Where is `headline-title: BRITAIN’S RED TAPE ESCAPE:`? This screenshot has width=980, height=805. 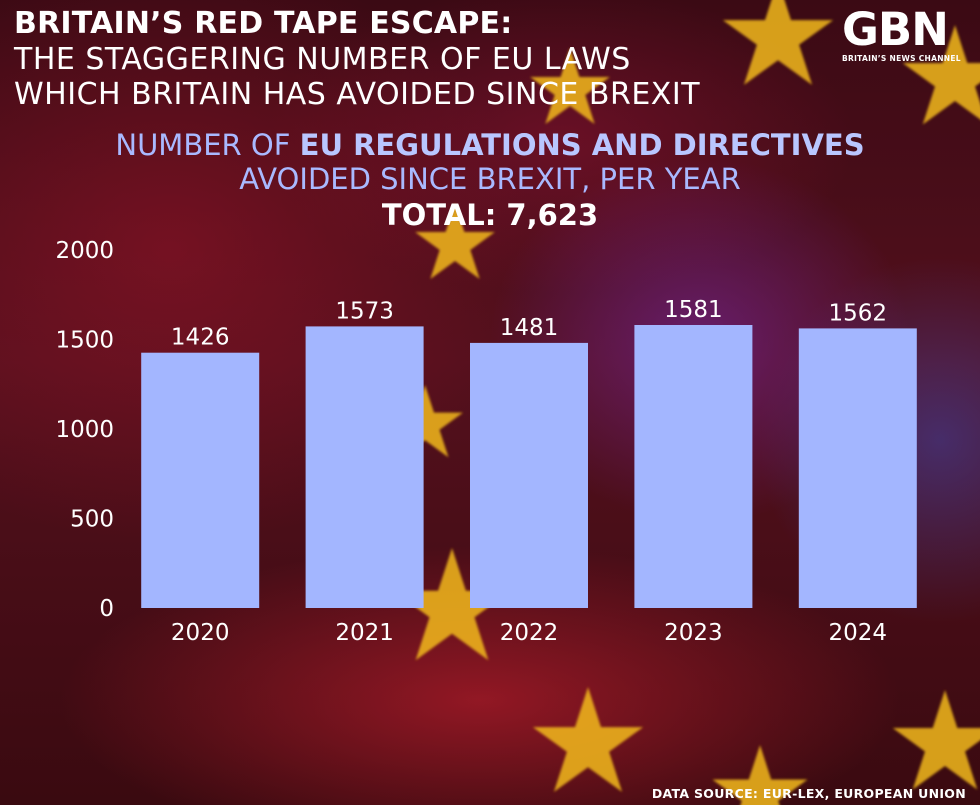 headline-title: BRITAIN’S RED TAPE ESCAPE: is located at coordinates (263, 23).